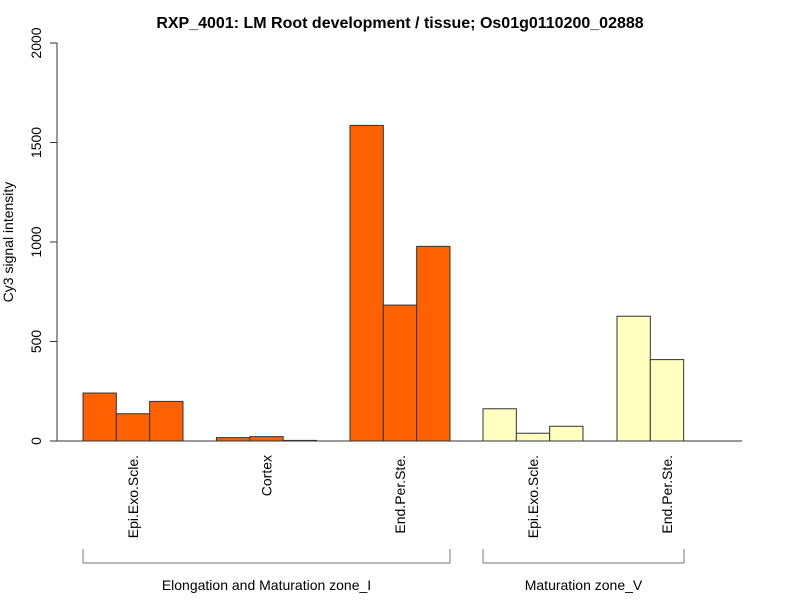 The image size is (800, 600). I want to click on x-tick-label: Cortex, so click(266, 475).